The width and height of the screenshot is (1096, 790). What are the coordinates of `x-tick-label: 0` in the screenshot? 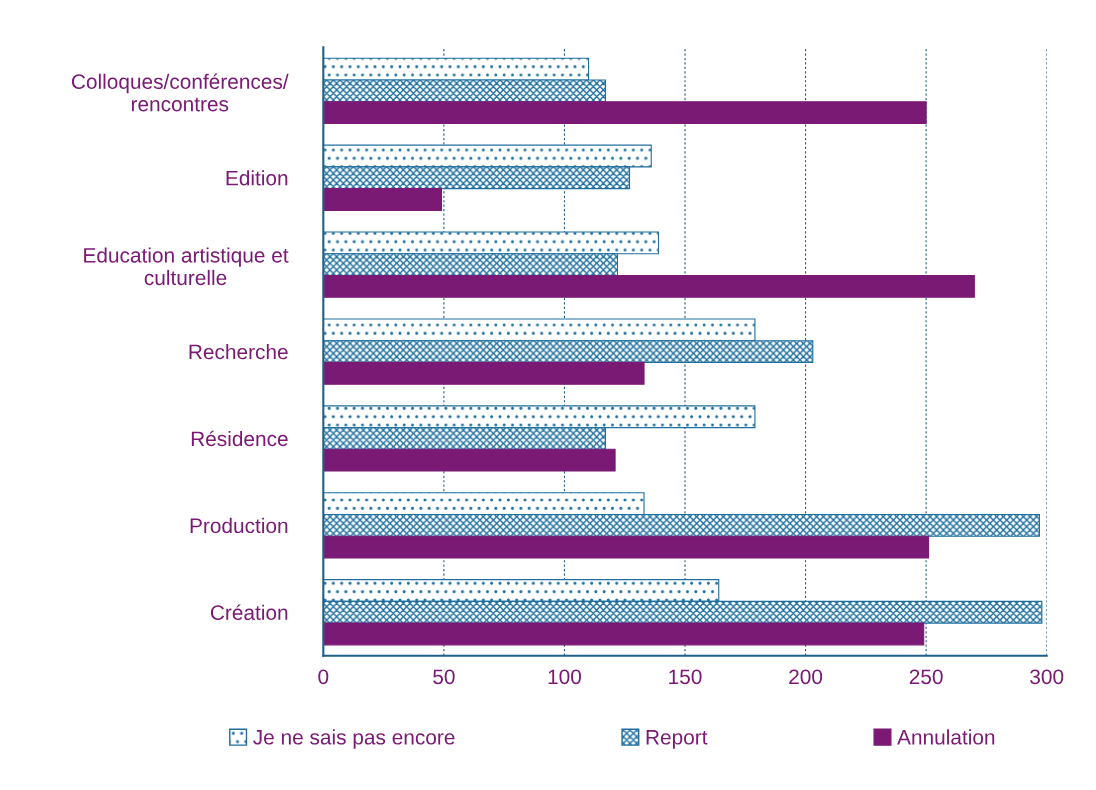 It's located at (323, 677).